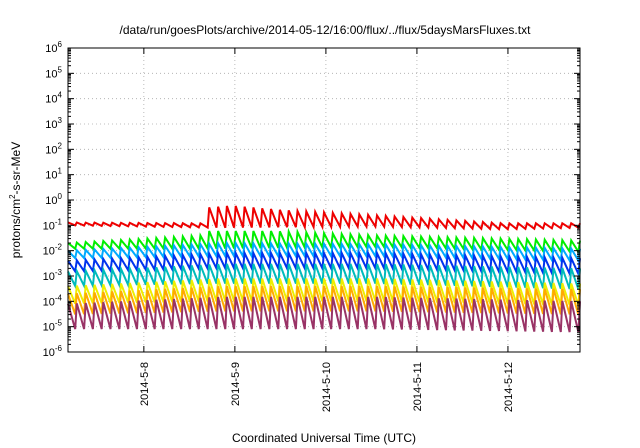  I want to click on y-tick-label: 10⁰, so click(53, 199).